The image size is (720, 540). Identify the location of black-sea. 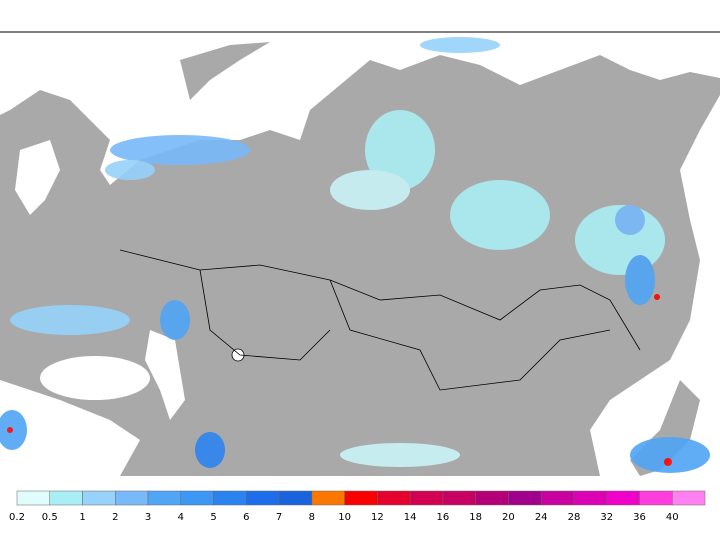
(95, 378).